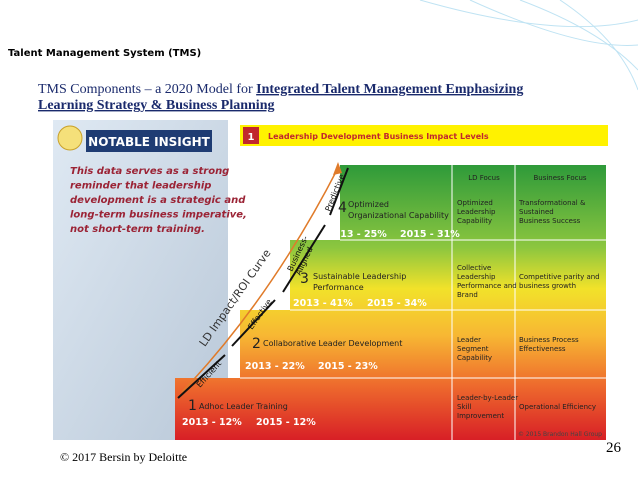 This screenshot has height=478, width=638. What do you see at coordinates (474, 268) in the screenshot?
I see `text-line: Collective` at bounding box center [474, 268].